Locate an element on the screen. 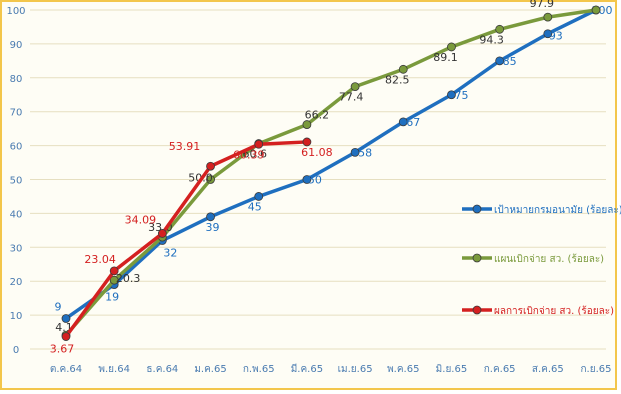 The width and height of the screenshot is (621, 394). y-tick-label: 10 is located at coordinates (16, 316).